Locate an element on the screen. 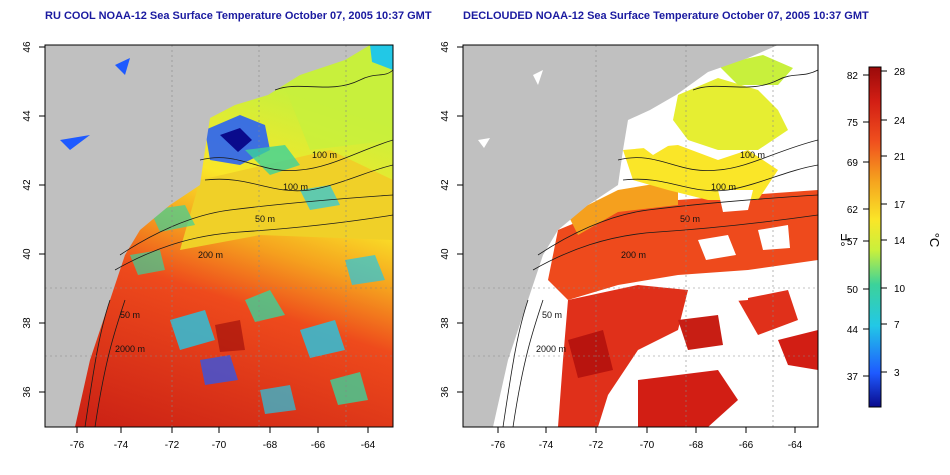 Image resolution: width=950 pixels, height=475 pixels. c-tick: 24 is located at coordinates (900, 121).